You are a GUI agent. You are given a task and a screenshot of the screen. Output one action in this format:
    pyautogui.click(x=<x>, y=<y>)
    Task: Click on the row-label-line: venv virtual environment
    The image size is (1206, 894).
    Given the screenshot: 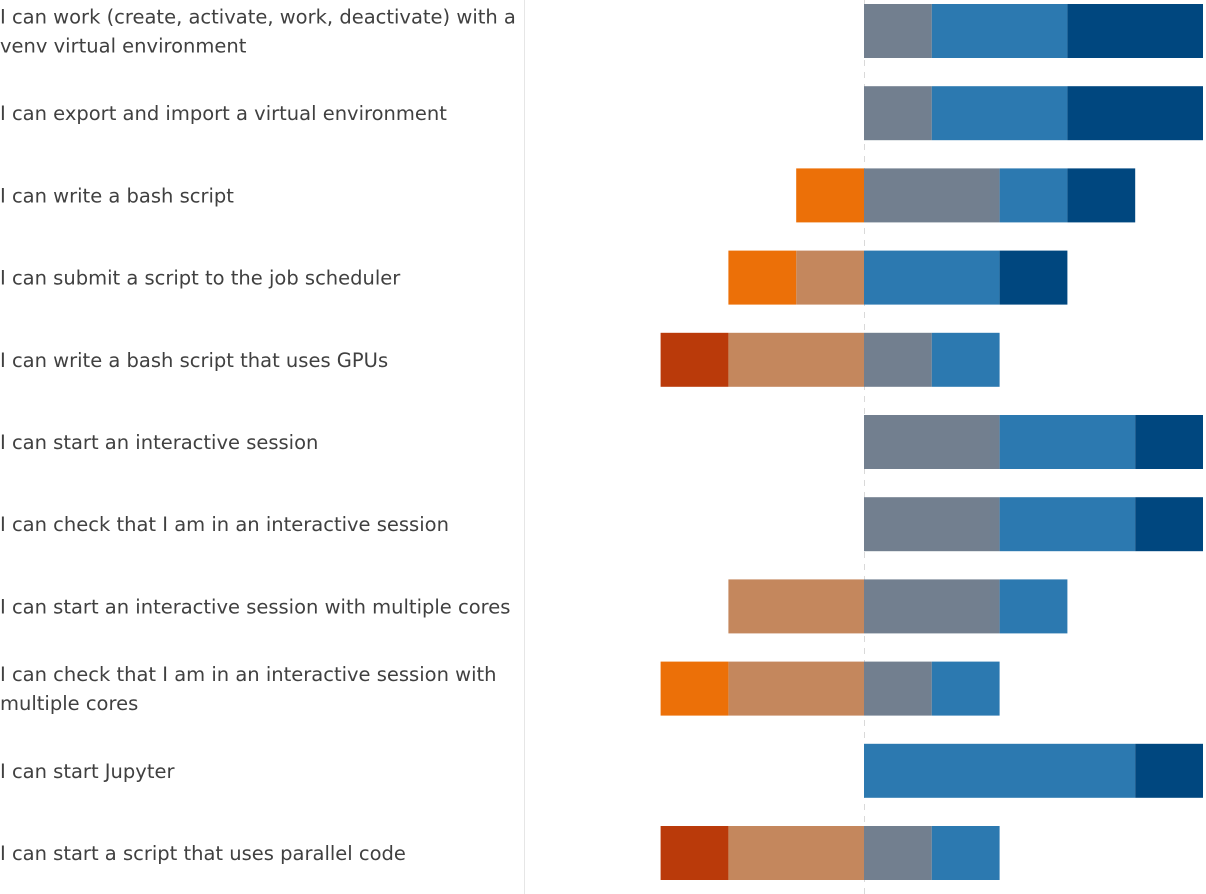 What is the action you would take?
    pyautogui.click(x=123, y=46)
    